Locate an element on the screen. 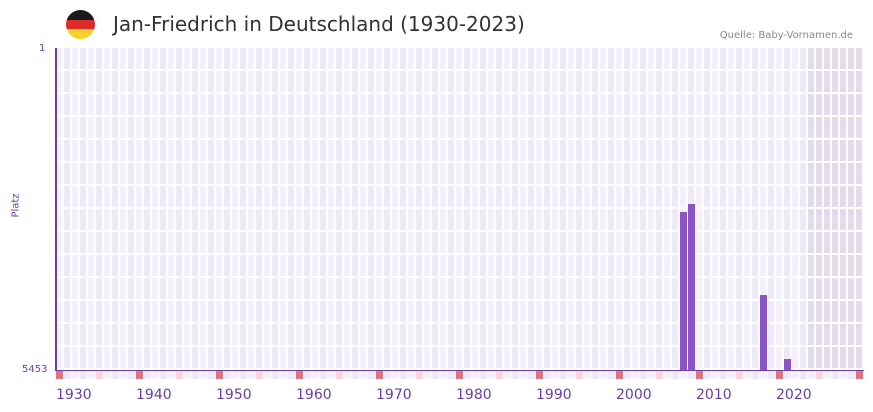 The height and width of the screenshot is (412, 873). x-axis-label: 1980 is located at coordinates (474, 395).